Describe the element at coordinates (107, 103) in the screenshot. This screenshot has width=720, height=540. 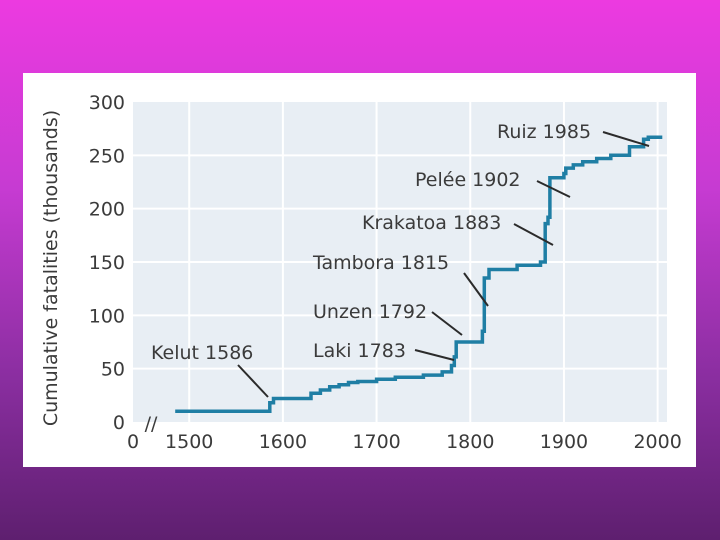
I see `y-tick-label: 300` at that location.